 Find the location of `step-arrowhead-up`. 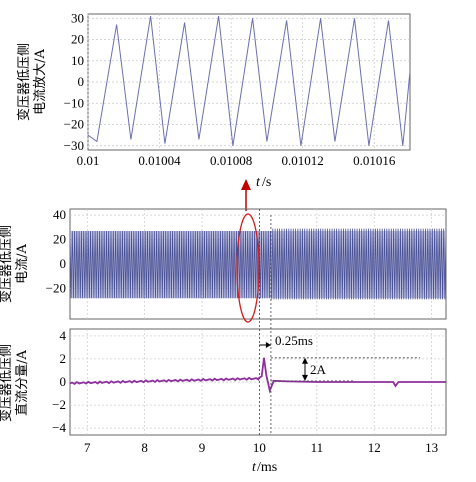

step-arrowhead-up is located at coordinates (305, 360).